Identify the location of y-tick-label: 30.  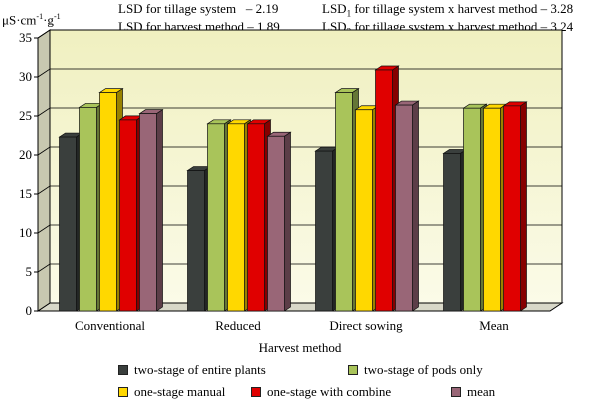
(25, 76).